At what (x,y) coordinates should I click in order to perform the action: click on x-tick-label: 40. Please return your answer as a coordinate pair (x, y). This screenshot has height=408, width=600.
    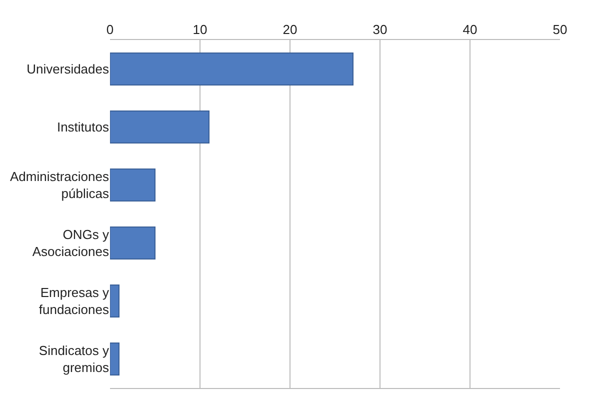
    Looking at the image, I should click on (470, 29).